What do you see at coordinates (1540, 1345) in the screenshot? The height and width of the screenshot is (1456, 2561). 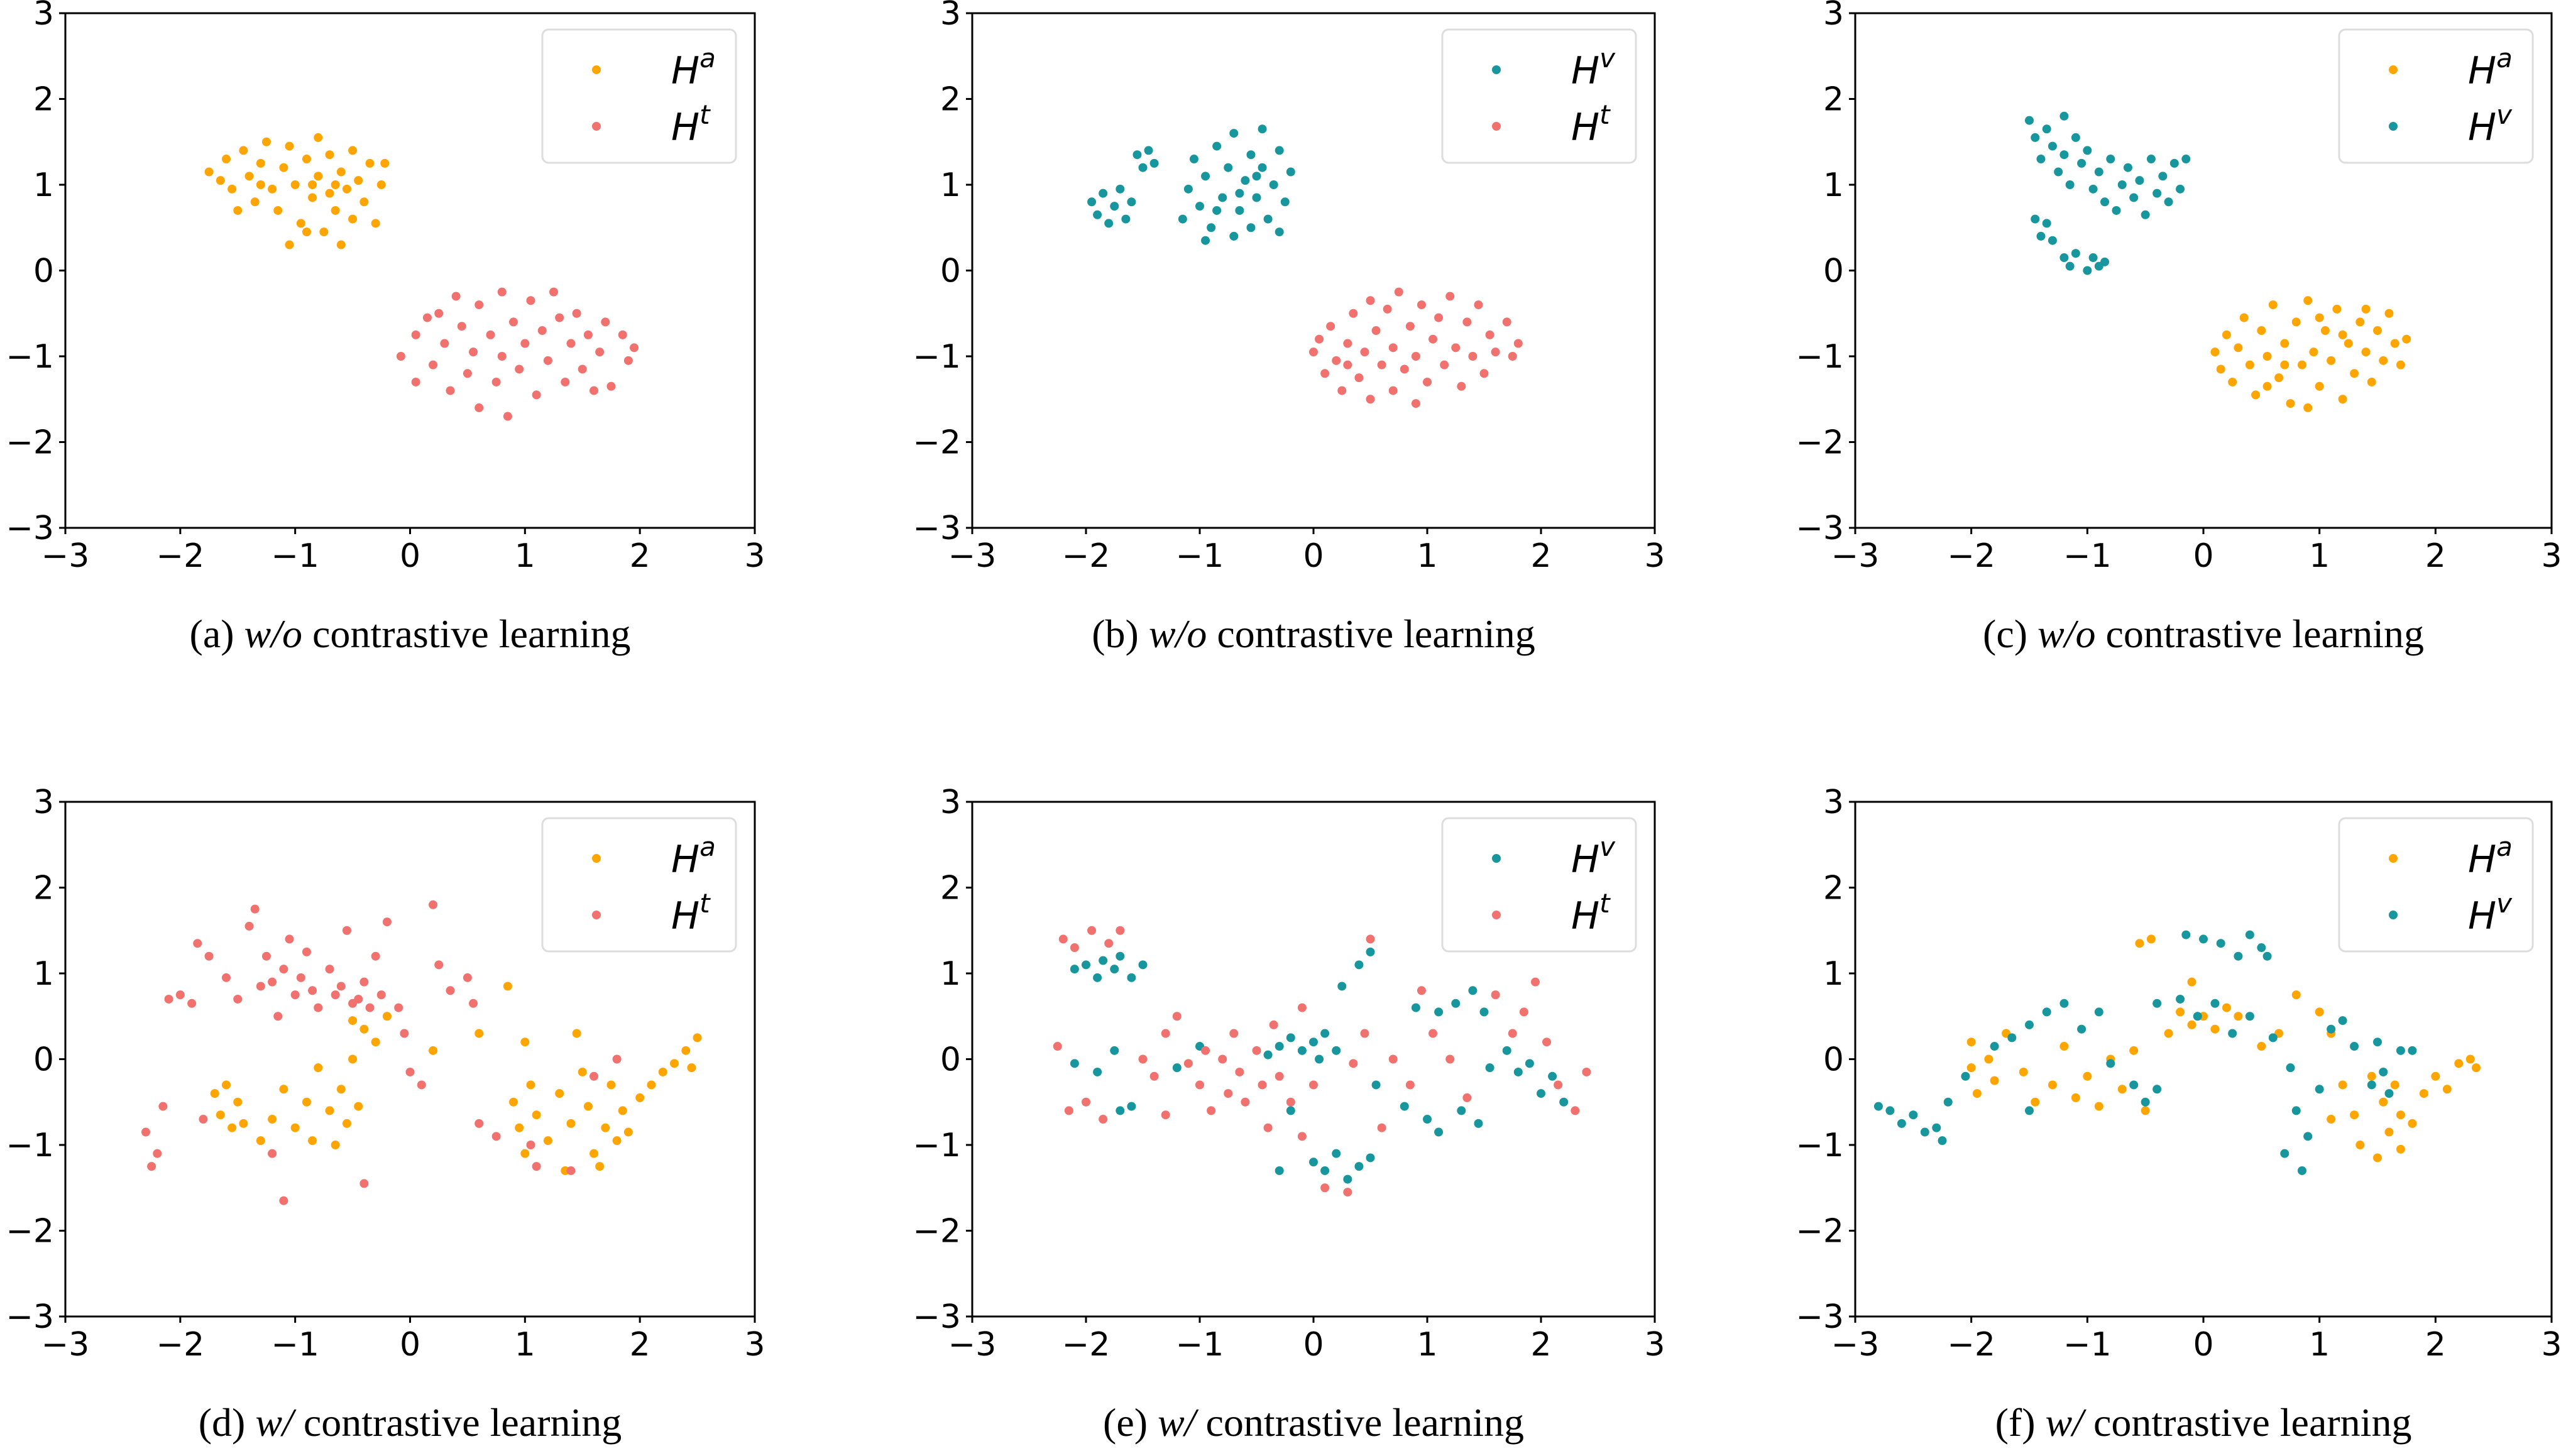 I see `x-tick-label: 2` at bounding box center [1540, 1345].